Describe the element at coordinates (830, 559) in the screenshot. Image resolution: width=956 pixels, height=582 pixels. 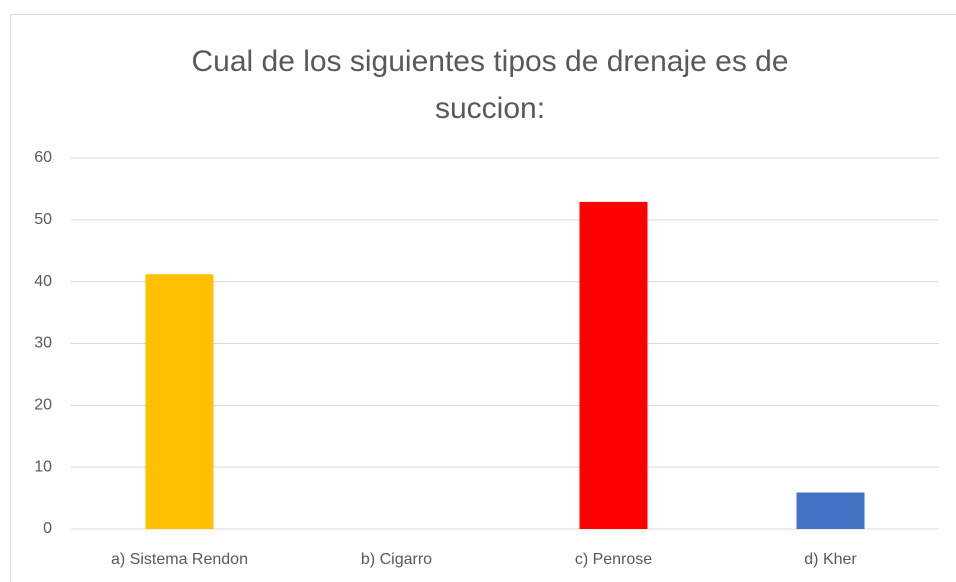
I see `x-tick-label: d) Kher` at that location.